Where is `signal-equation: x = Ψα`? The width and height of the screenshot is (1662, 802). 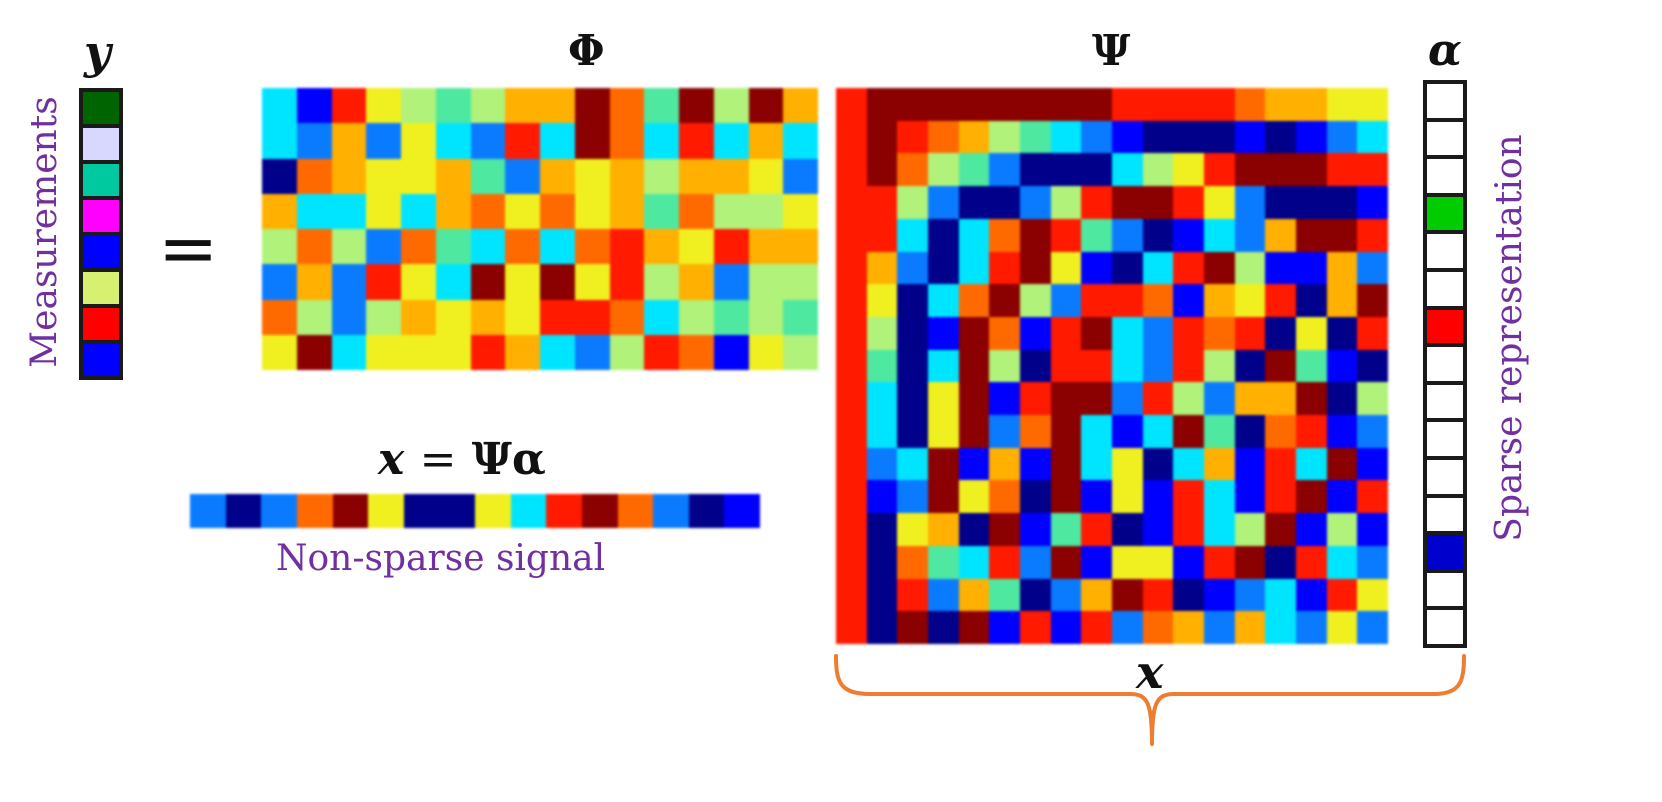
signal-equation: x = Ψα is located at coordinates (462, 460).